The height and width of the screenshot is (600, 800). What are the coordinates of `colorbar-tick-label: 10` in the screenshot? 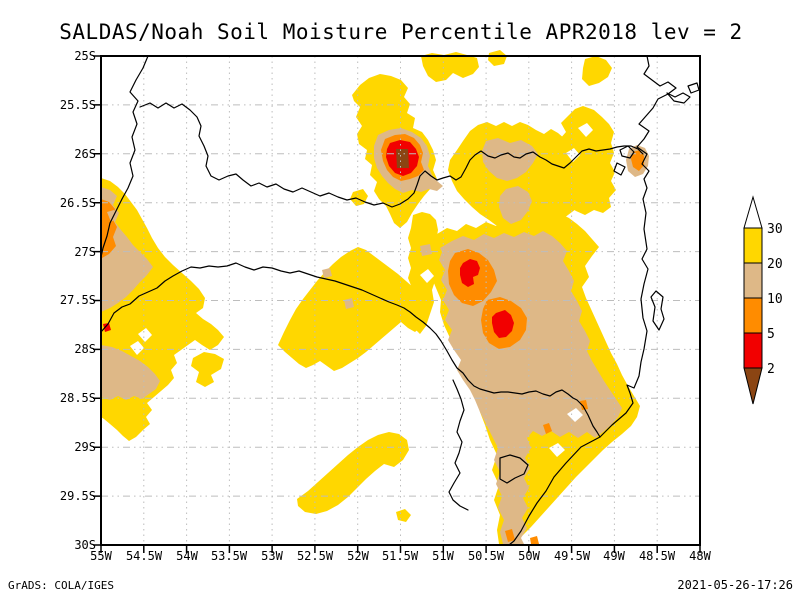 It's located at (775, 299).